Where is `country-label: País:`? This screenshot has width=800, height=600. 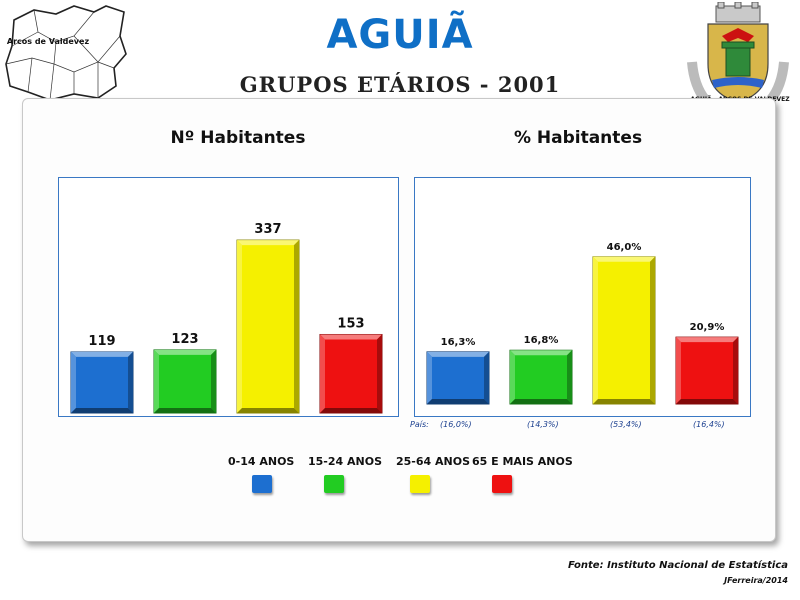
country-label: País: is located at coordinates (419, 424).